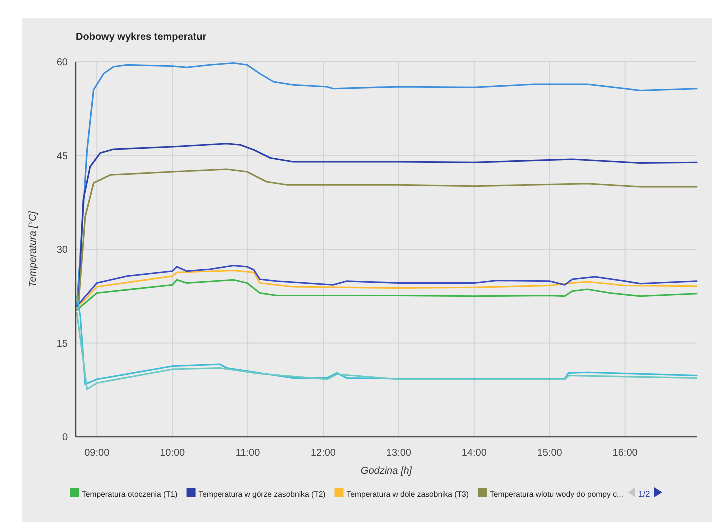  What do you see at coordinates (625, 453) in the screenshot?
I see `x-tick-label: 16:00` at bounding box center [625, 453].